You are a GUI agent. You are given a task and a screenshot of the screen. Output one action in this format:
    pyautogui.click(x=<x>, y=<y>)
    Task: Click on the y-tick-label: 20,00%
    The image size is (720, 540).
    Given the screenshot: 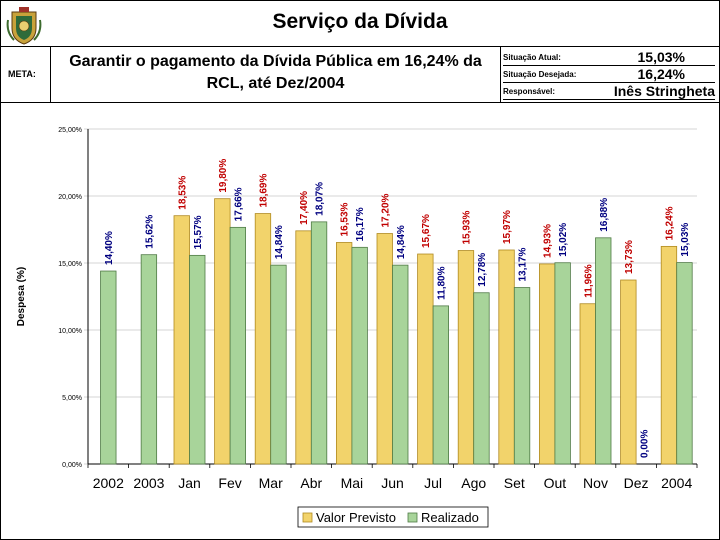 What is the action you would take?
    pyautogui.click(x=70, y=197)
    